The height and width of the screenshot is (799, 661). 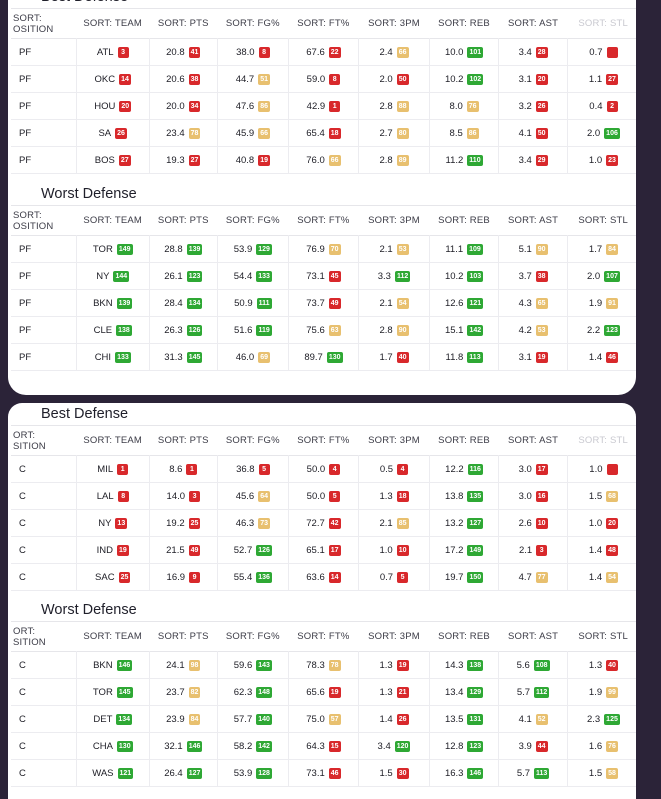 I want to click on team-cell-content: MIL 1, so click(x=113, y=469).